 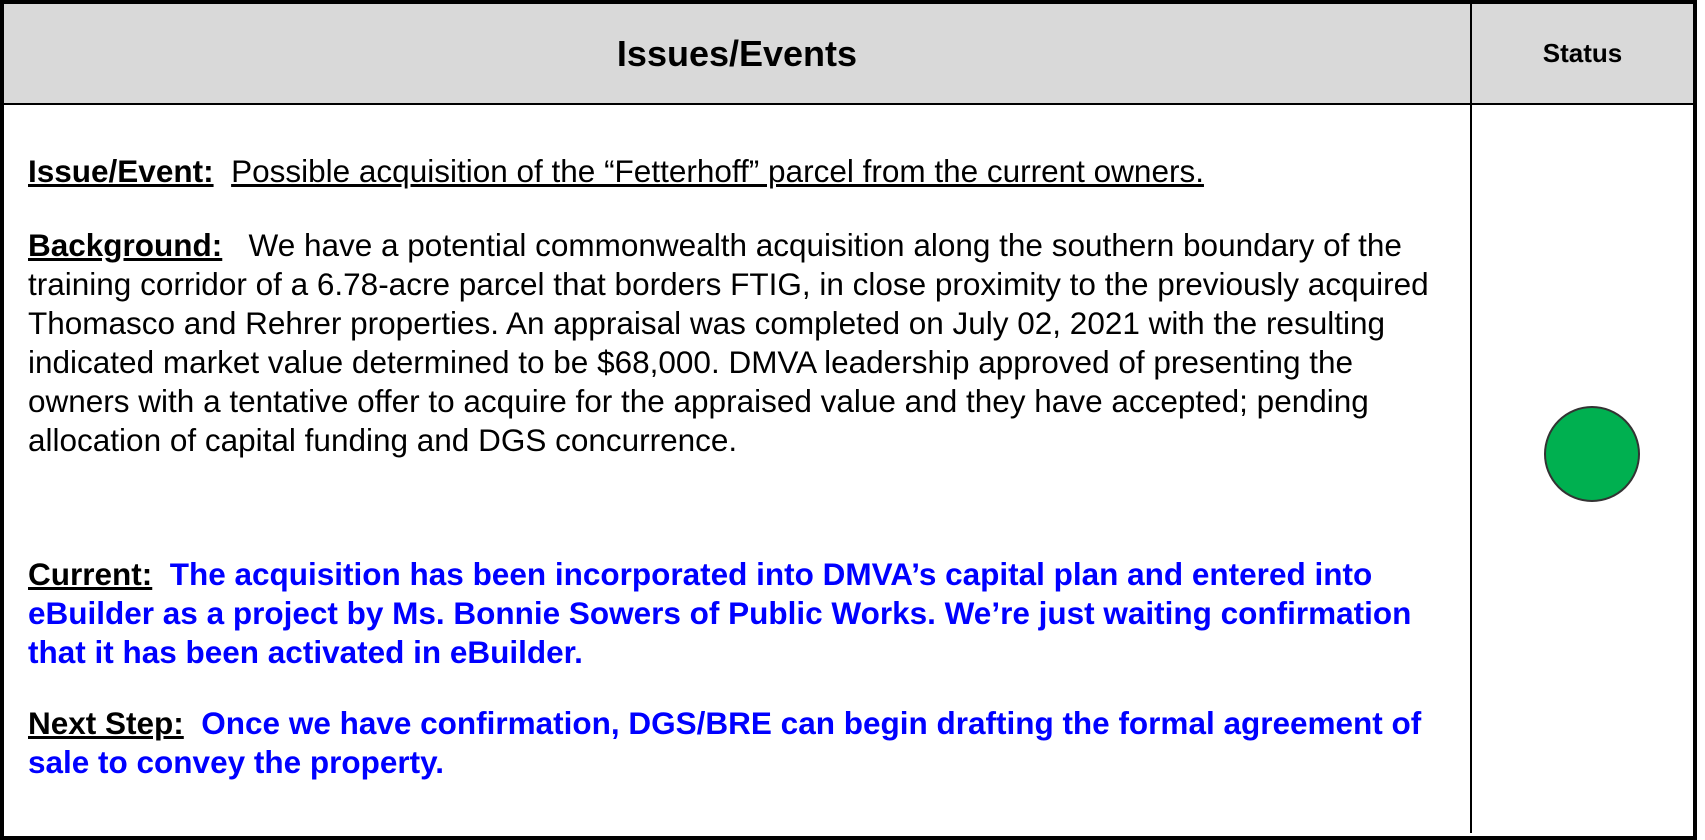 I want to click on header-cell: Status, so click(x=1582, y=54).